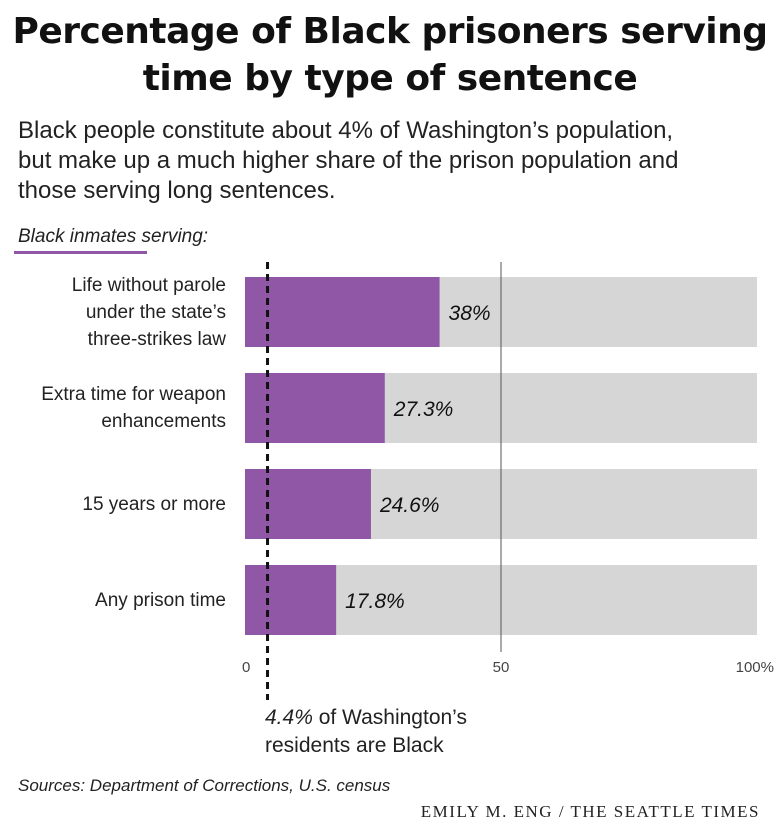 This screenshot has height=828, width=780. I want to click on reference-note-pct: 4.4%, so click(289, 717).